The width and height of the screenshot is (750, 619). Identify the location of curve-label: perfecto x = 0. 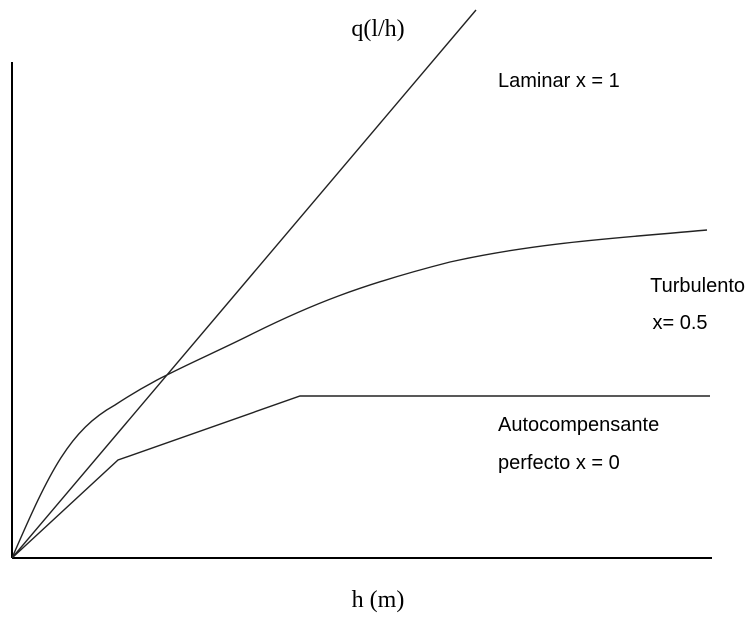
(559, 463).